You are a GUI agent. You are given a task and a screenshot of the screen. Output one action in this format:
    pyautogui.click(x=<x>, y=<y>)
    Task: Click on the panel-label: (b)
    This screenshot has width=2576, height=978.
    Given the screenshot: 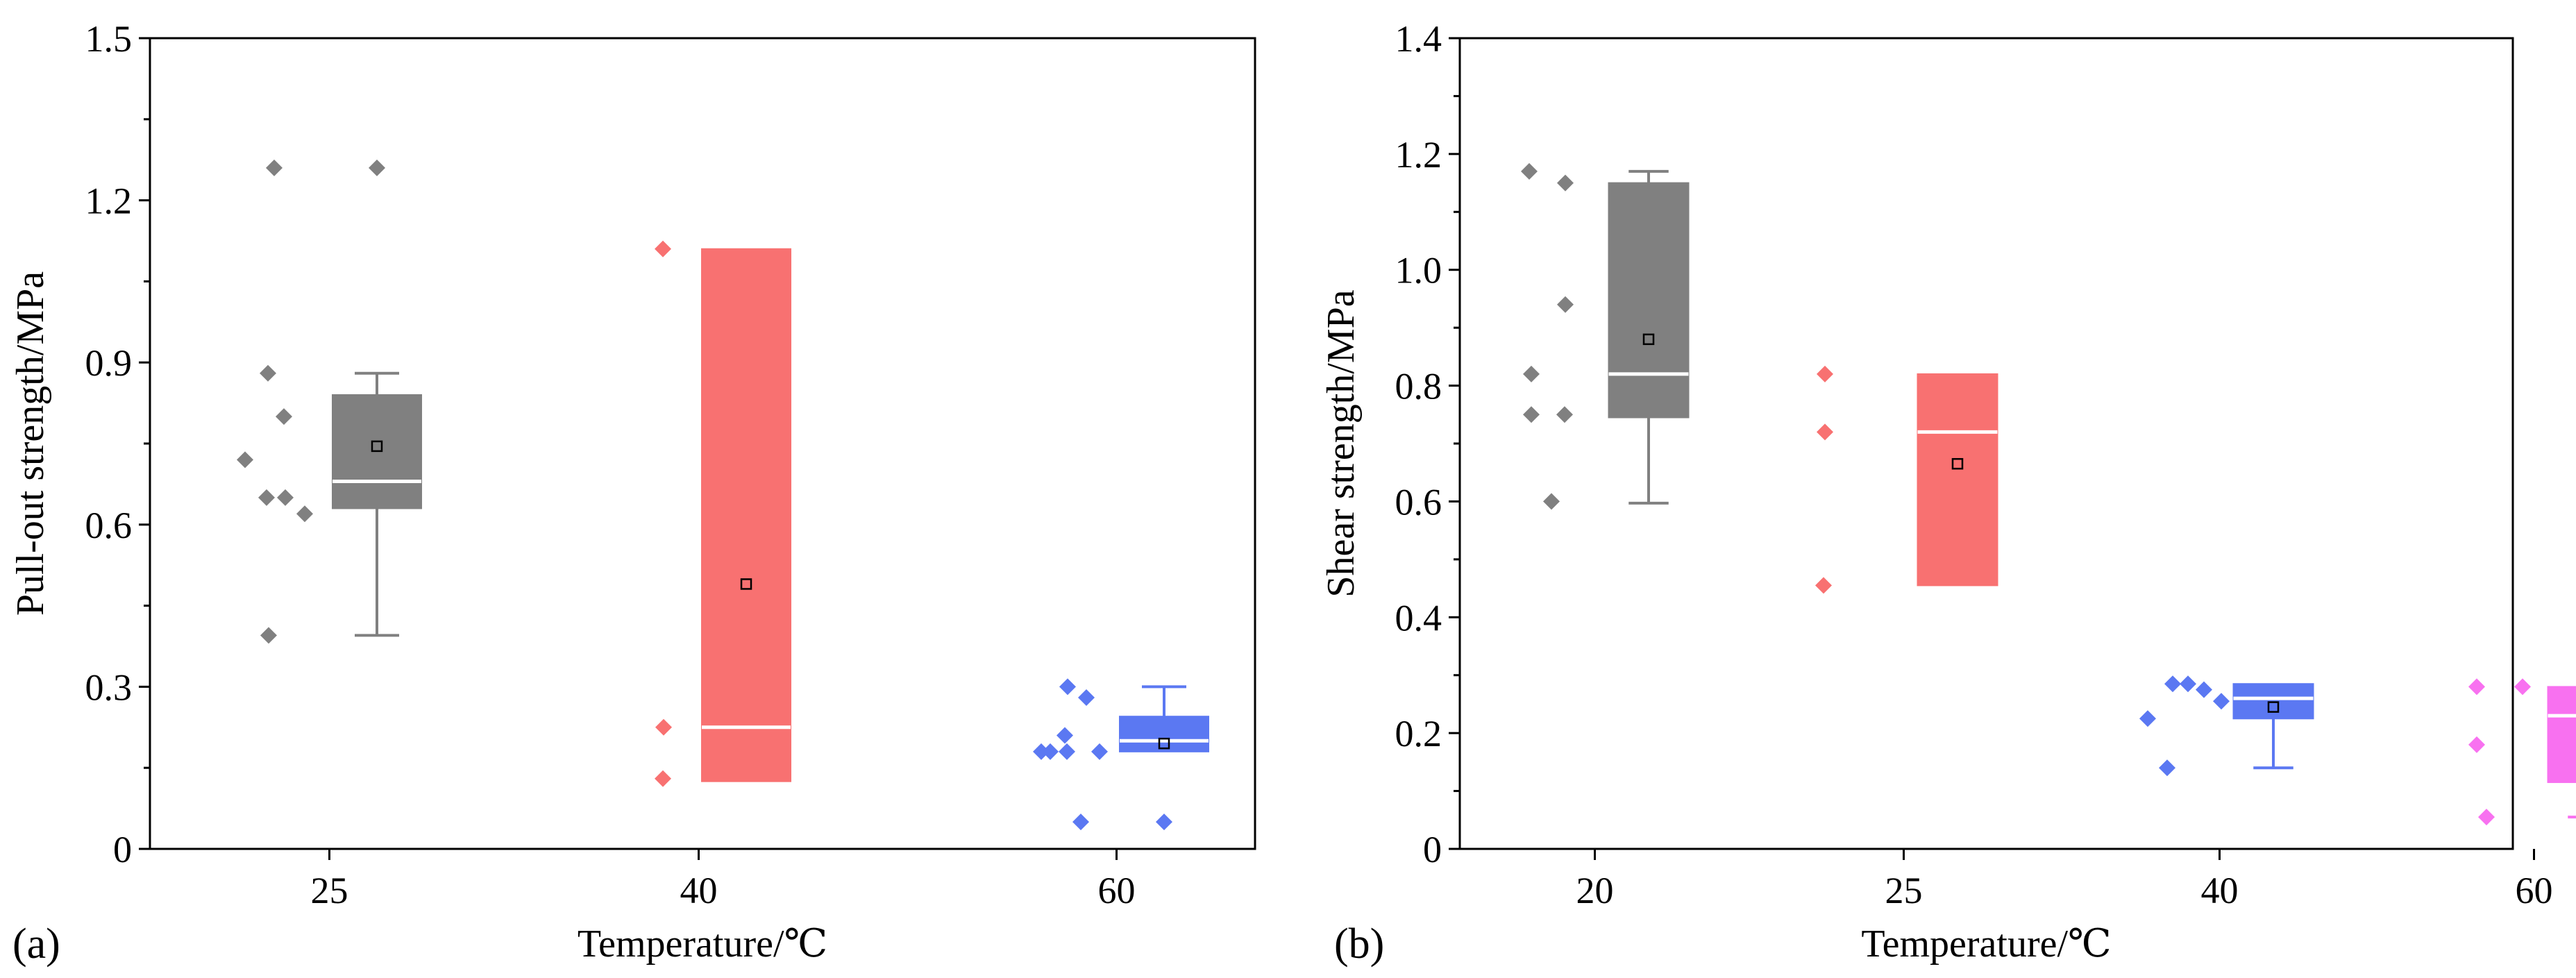 What is the action you would take?
    pyautogui.click(x=1359, y=944)
    